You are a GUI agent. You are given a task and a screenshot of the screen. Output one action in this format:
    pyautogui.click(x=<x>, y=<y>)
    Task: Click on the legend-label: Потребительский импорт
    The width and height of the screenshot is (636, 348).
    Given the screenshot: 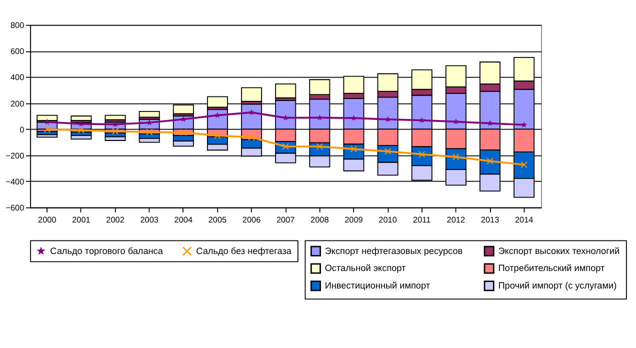 What is the action you would take?
    pyautogui.click(x=552, y=268)
    